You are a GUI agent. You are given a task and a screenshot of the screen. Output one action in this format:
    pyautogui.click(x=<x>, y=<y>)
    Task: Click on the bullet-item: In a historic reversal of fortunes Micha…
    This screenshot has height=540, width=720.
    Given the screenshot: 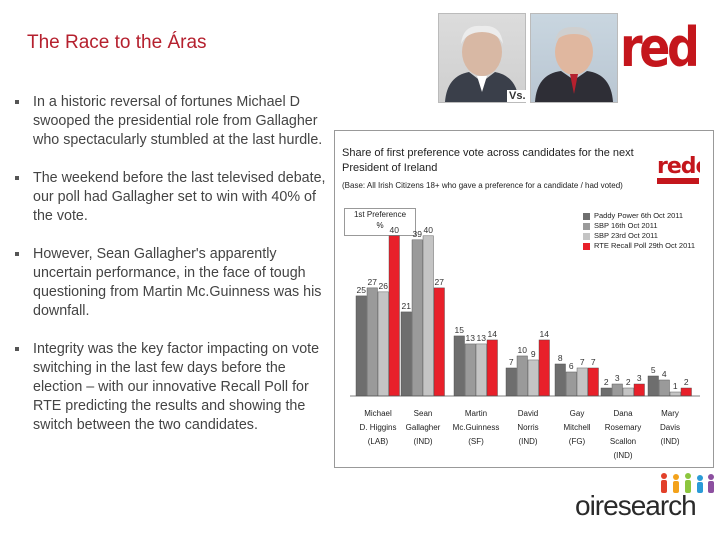 What is the action you would take?
    pyautogui.click(x=170, y=121)
    